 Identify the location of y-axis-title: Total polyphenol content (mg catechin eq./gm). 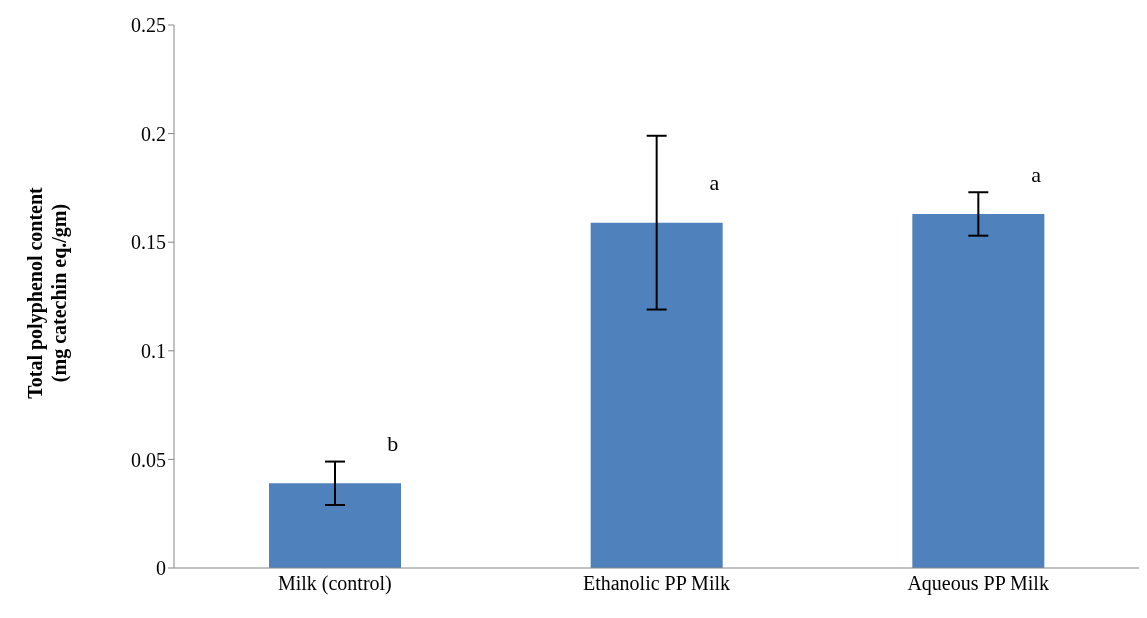
(47, 293).